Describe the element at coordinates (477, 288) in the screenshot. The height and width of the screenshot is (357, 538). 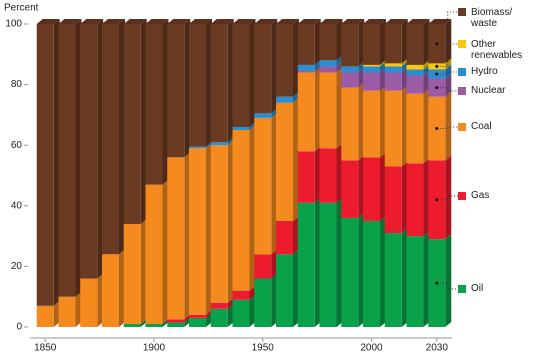
I see `legend-label: Oil` at that location.